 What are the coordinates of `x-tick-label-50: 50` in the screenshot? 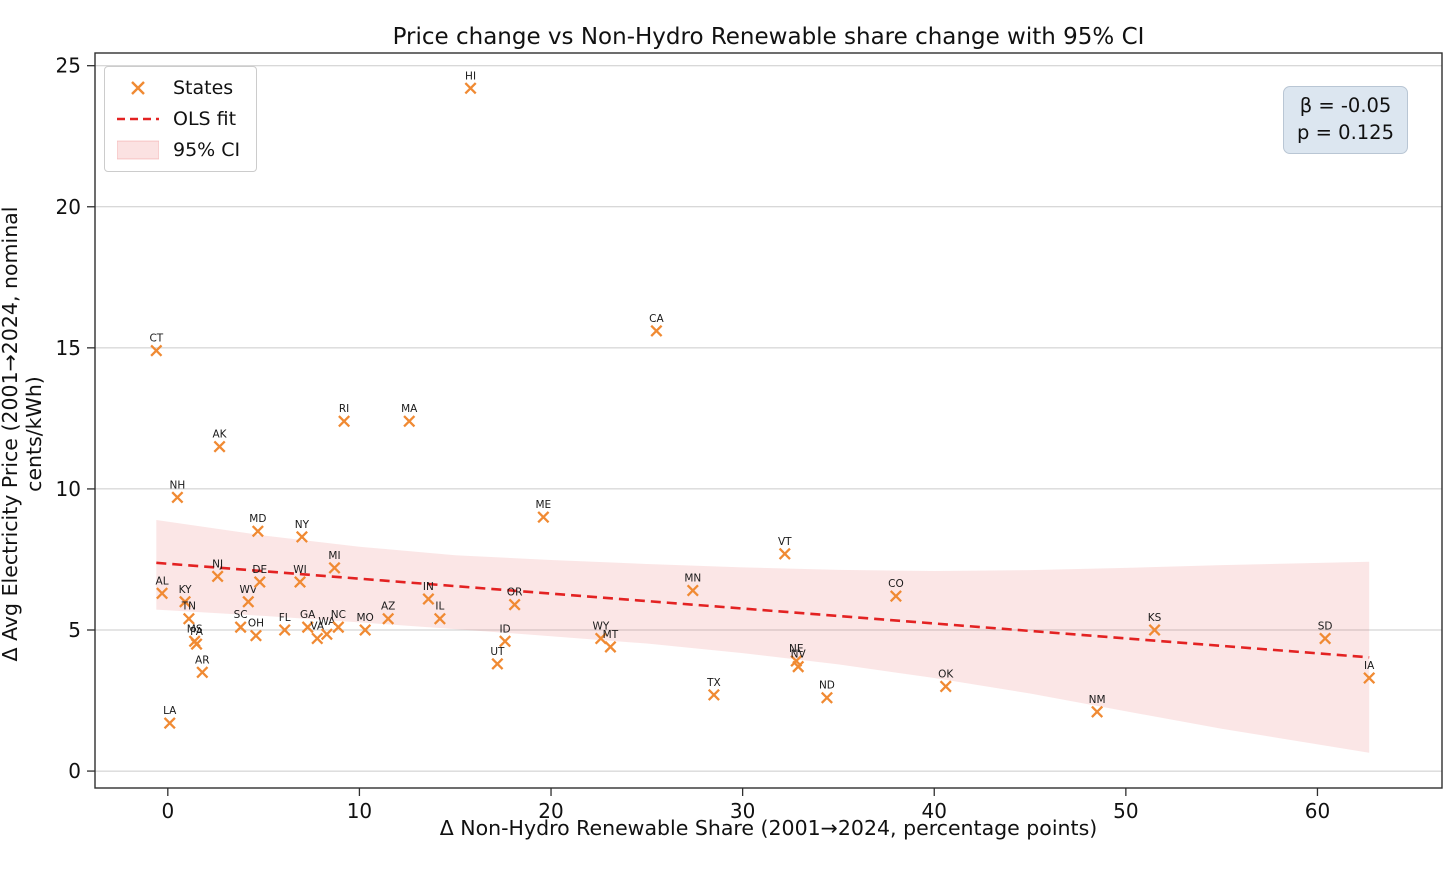 It's located at (1125, 811).